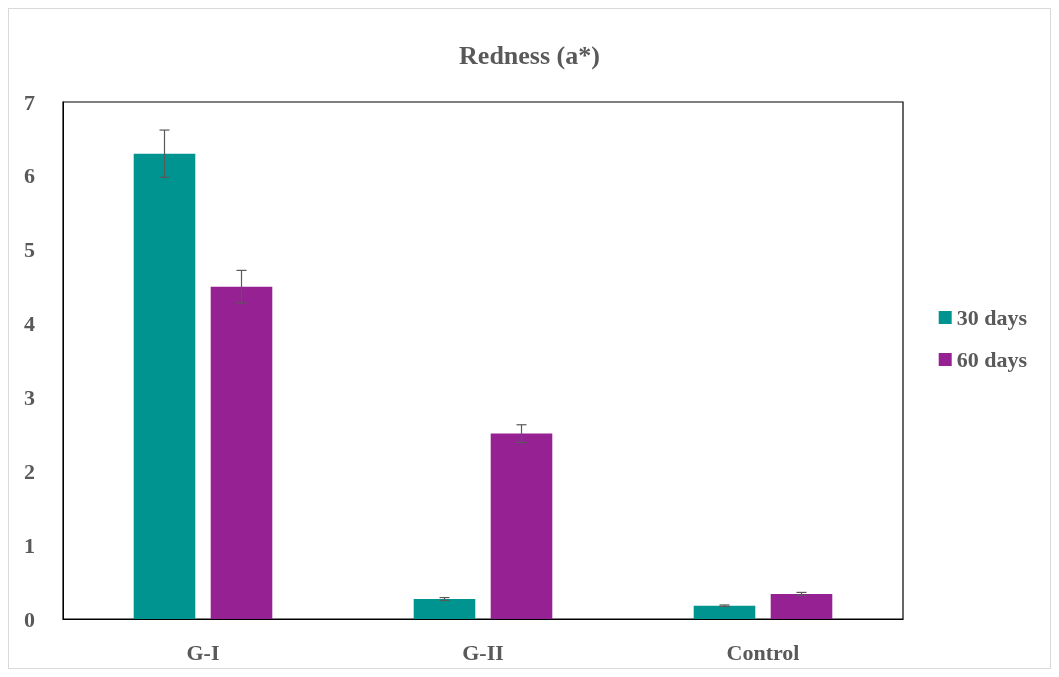 This screenshot has width=1059, height=677. Describe the element at coordinates (992, 317) in the screenshot. I see `legend-label: 30 days` at that location.